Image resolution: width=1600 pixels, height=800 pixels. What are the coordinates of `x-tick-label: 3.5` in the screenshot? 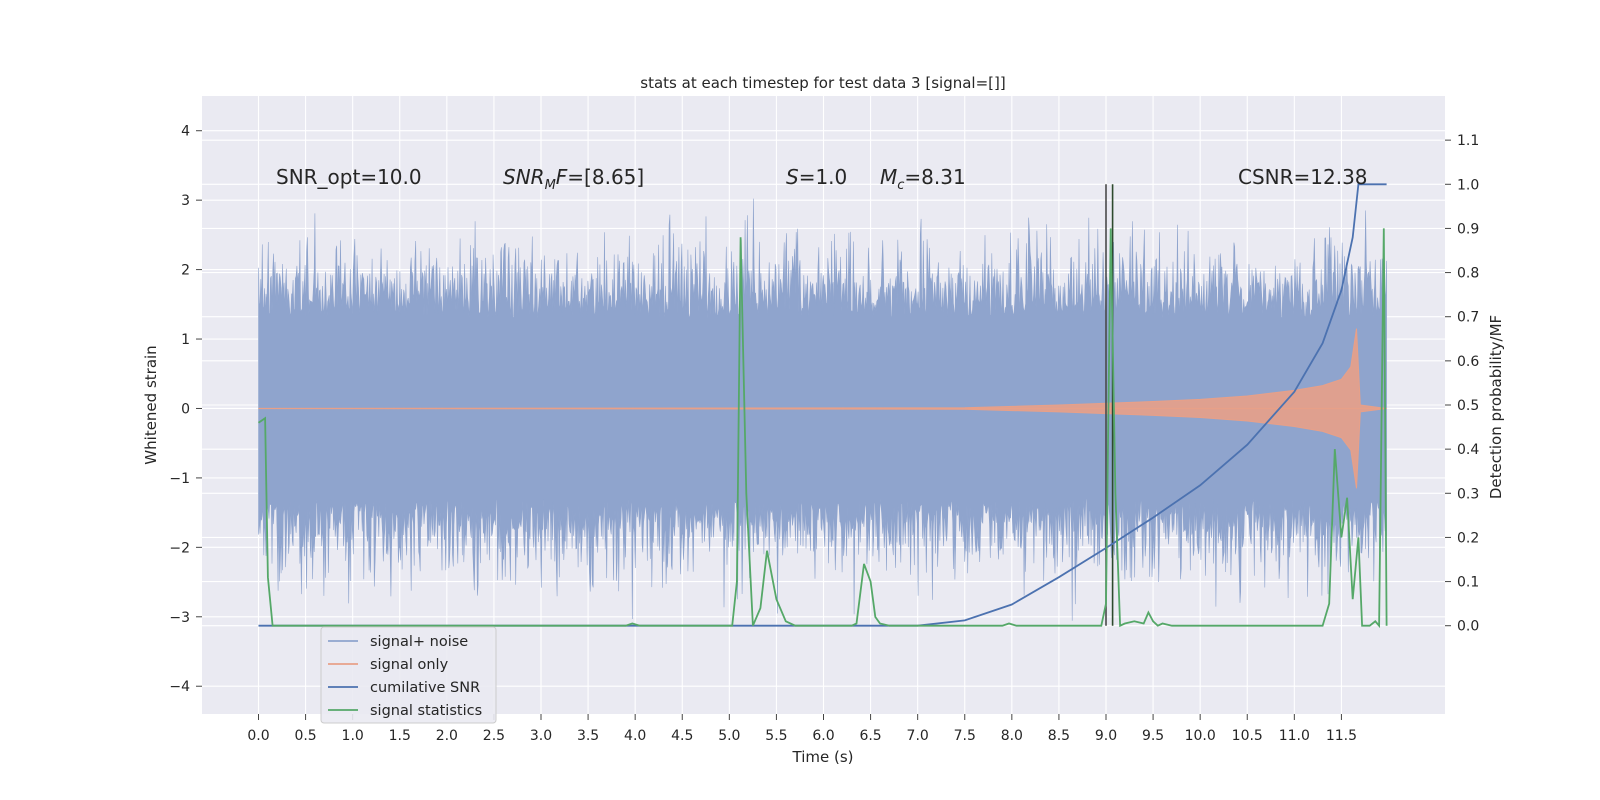 It's located at (588, 736).